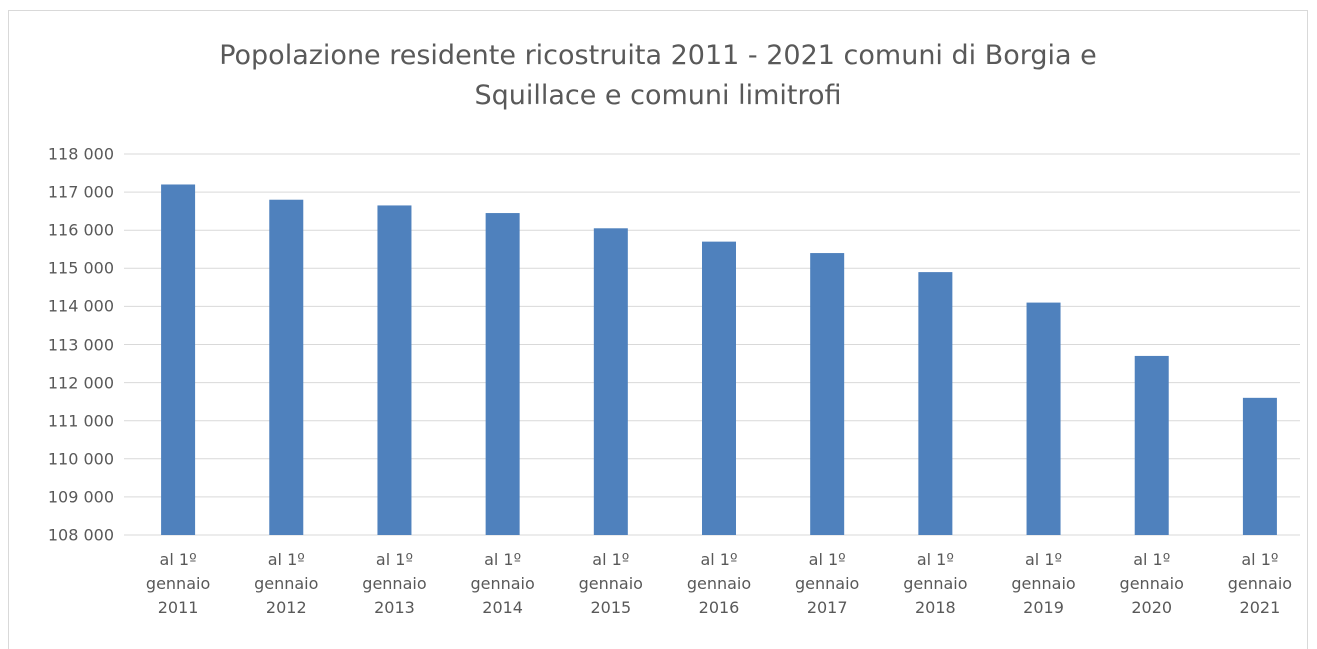 Image resolution: width=1317 pixels, height=649 pixels. What do you see at coordinates (1043, 583) in the screenshot?
I see `x-tick-label: al 1º gennaio 2019` at bounding box center [1043, 583].